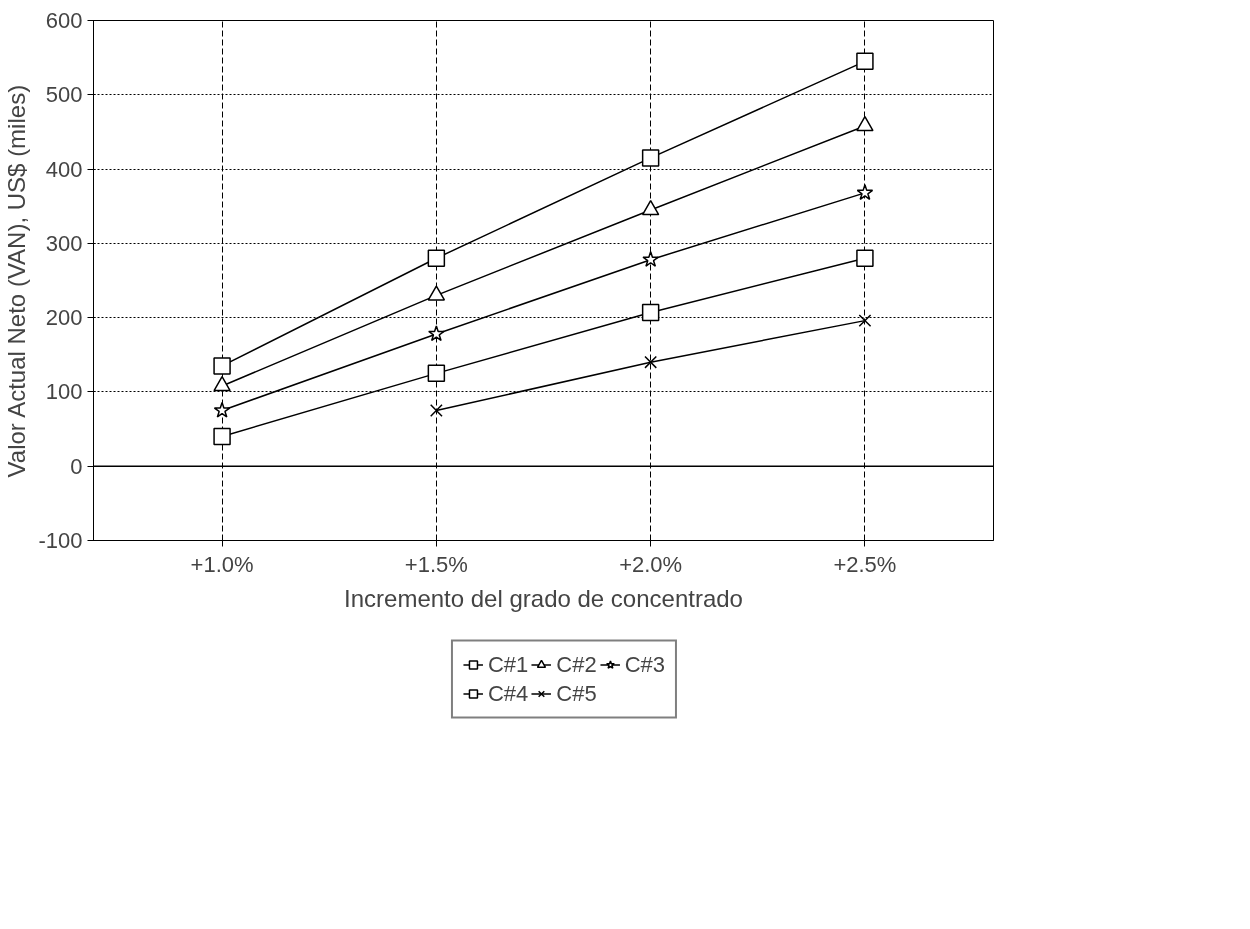  What do you see at coordinates (508, 693) in the screenshot?
I see `legend-label: C#4` at bounding box center [508, 693].